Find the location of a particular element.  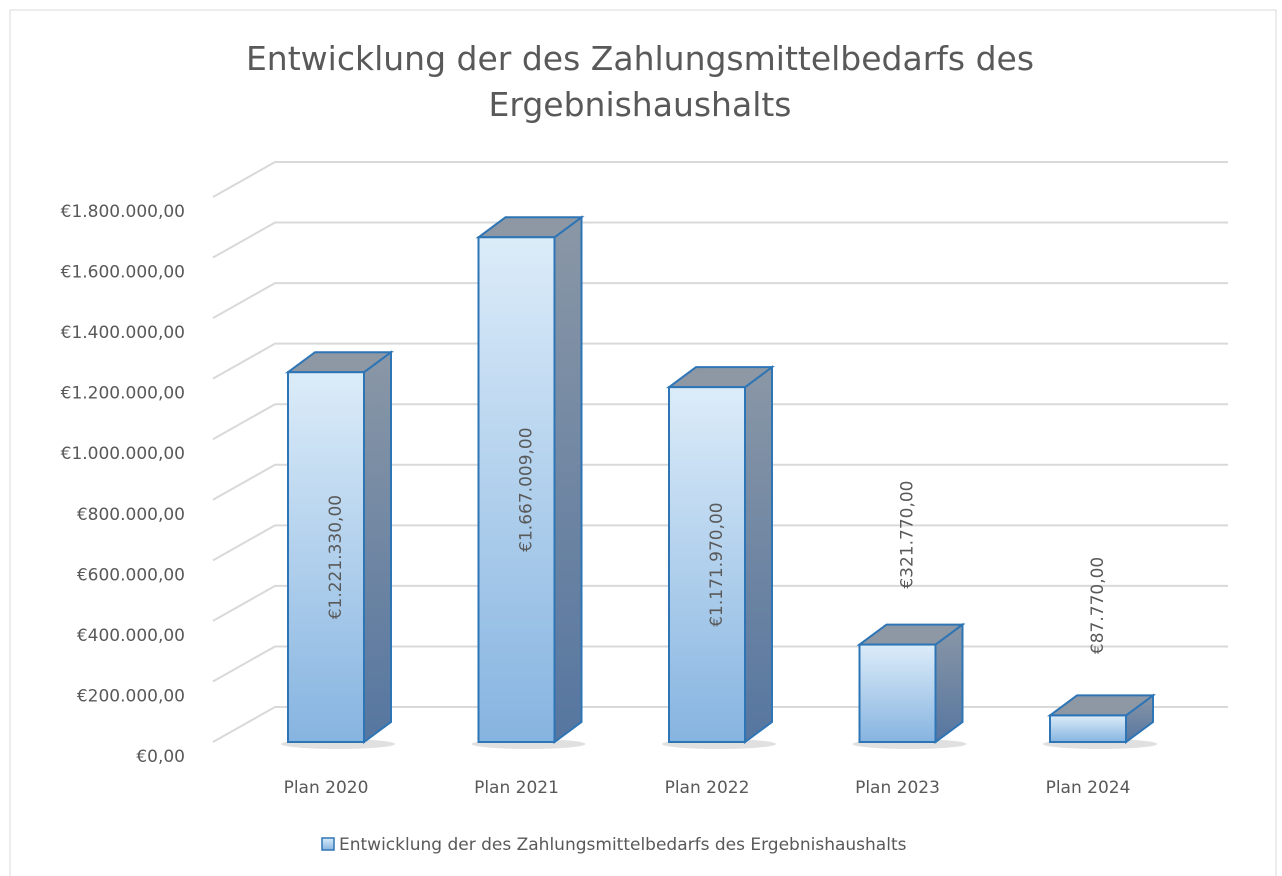

y-tick-label: €200.000,00 is located at coordinates (131, 696).